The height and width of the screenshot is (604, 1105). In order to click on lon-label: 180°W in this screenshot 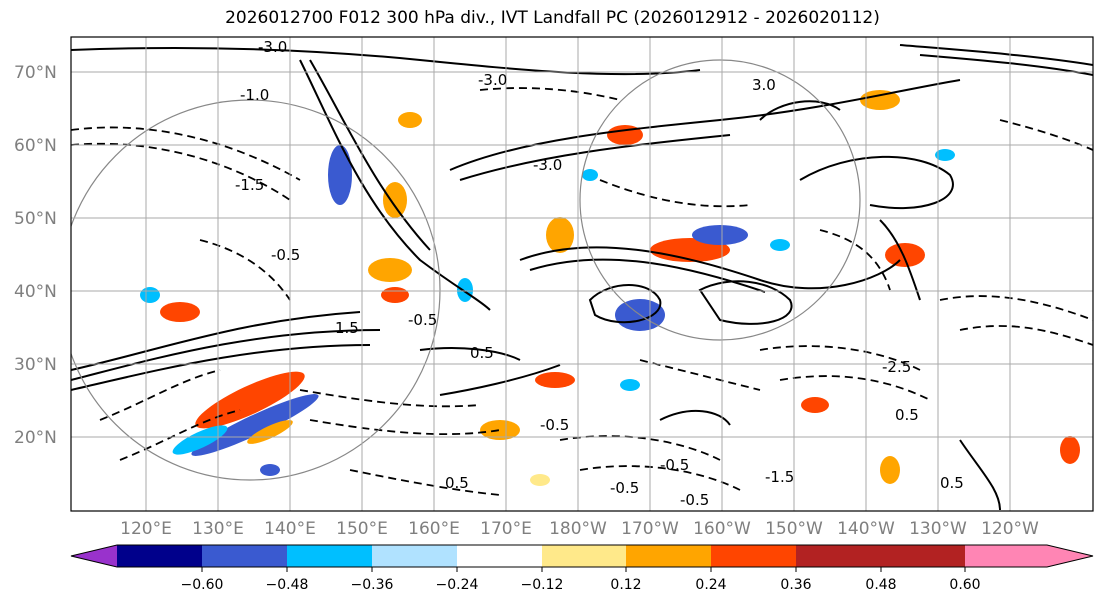, I will do `click(578, 529)`.